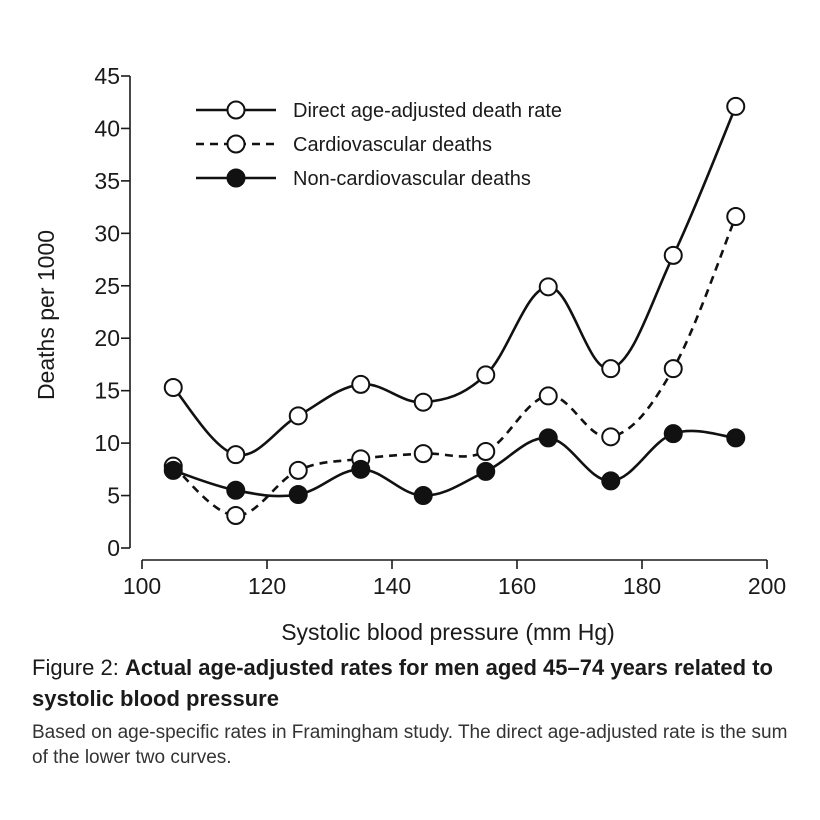 Image resolution: width=820 pixels, height=820 pixels. Describe the element at coordinates (427, 111) in the screenshot. I see `legend-label: Direct age-adjusted death rate` at that location.